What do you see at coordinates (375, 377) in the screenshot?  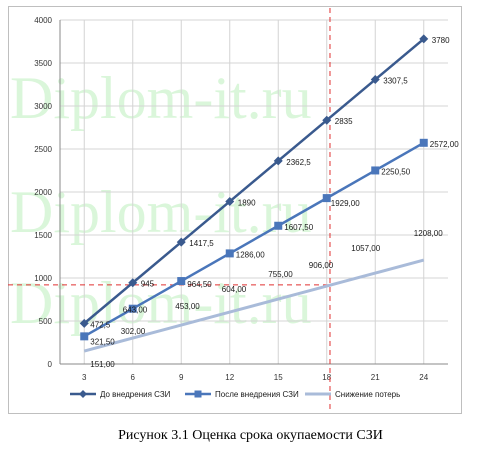 I see `x-tick-label: 21` at bounding box center [375, 377].